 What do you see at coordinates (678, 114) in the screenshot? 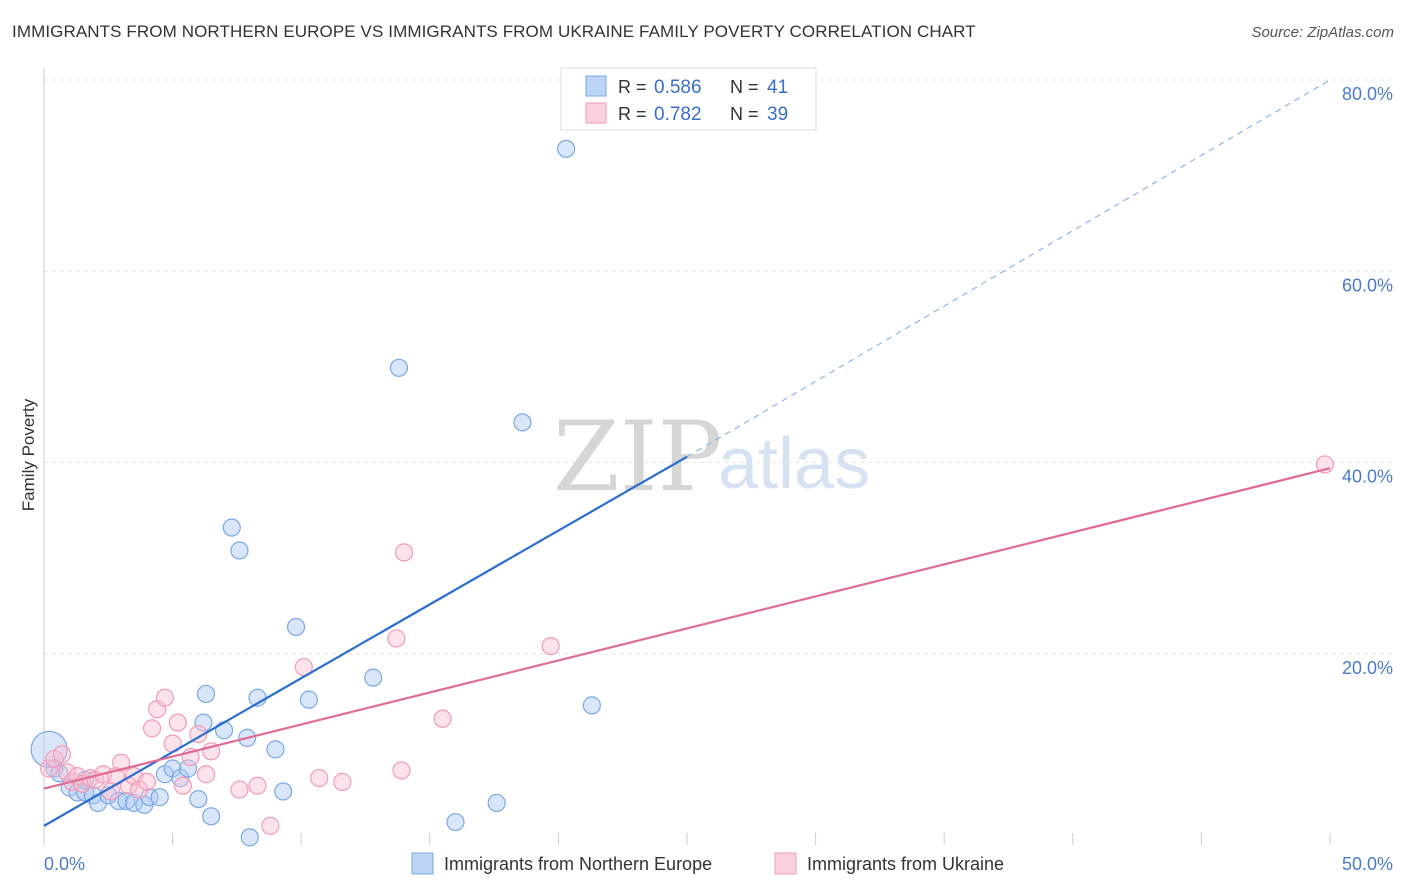
I see `legend-r-value-2: 0.782` at bounding box center [678, 114].